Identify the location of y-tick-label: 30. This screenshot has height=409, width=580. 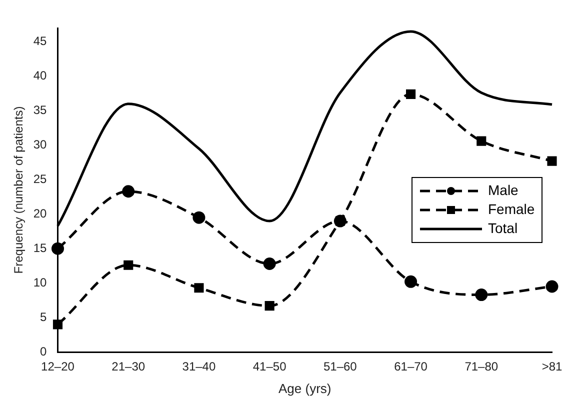
(40, 145).